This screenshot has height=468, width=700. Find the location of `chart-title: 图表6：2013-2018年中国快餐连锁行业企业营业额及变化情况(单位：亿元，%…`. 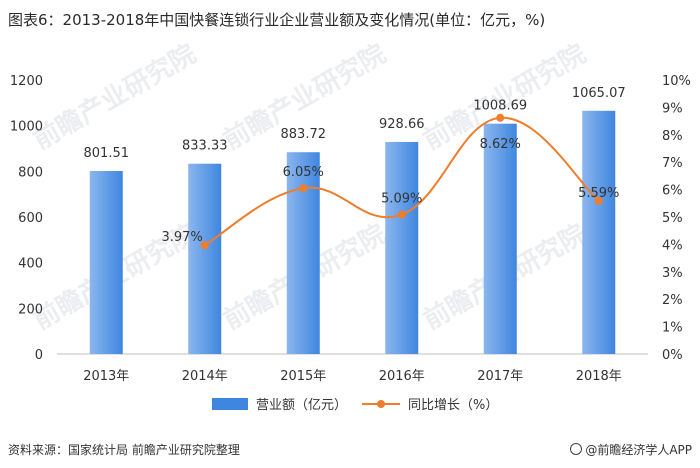

chart-title: 图表6：2013-2018年中国快餐连锁行业企业营业额及变化情况(单位：亿元，%… is located at coordinates (277, 20).